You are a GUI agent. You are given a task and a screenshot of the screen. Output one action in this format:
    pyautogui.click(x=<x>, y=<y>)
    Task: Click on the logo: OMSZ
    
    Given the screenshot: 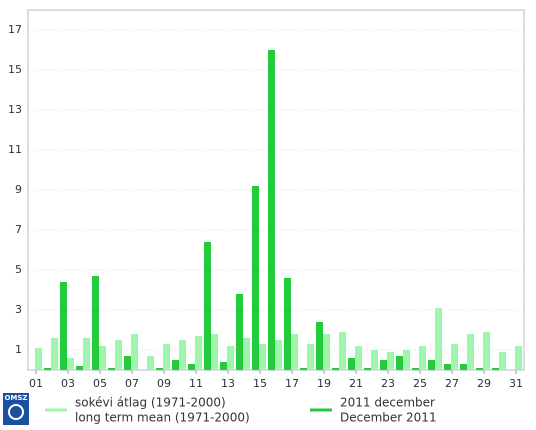 What is the action you would take?
    pyautogui.click(x=16, y=409)
    